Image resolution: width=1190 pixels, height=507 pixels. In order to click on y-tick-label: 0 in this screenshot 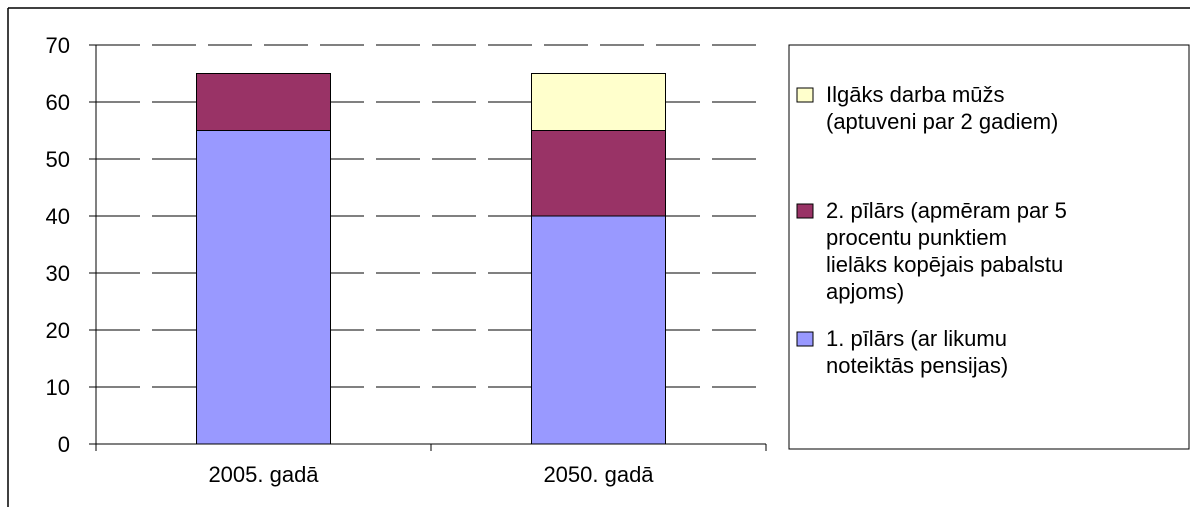, I will do `click(64, 444)`.